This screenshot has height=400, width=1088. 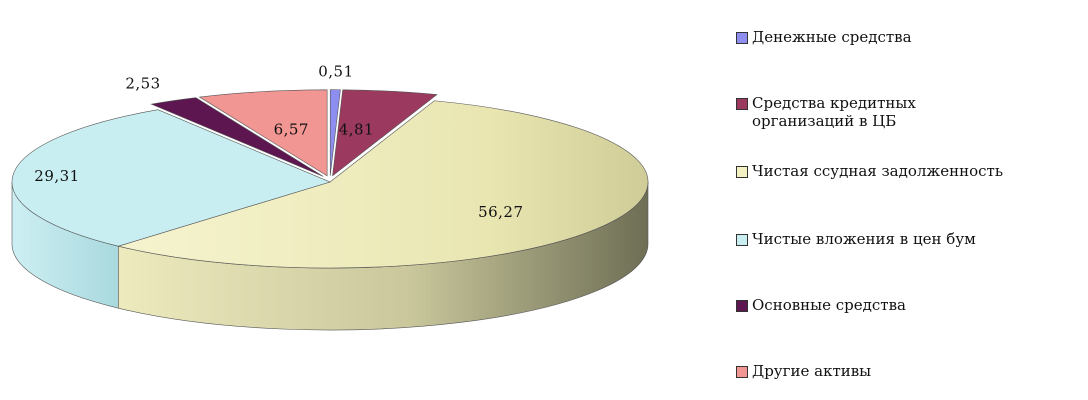 What do you see at coordinates (56, 176) in the screenshot?
I see `data-label: 29,31` at bounding box center [56, 176].